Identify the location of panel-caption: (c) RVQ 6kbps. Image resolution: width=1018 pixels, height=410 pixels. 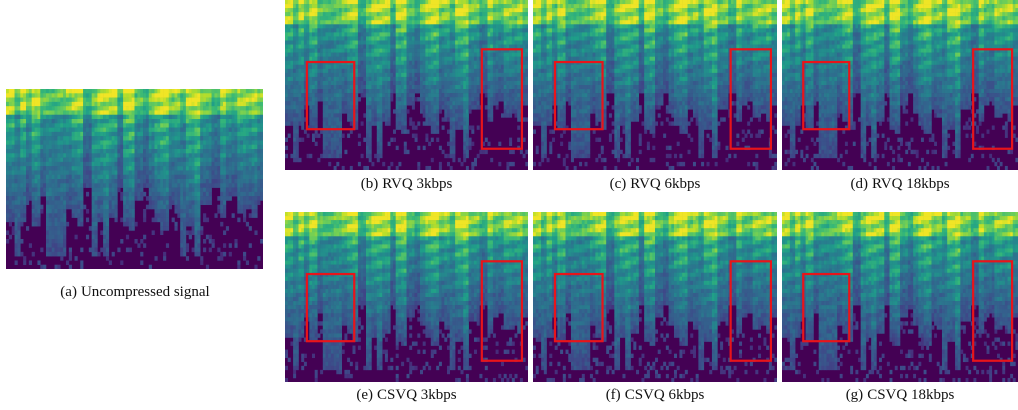
(655, 184).